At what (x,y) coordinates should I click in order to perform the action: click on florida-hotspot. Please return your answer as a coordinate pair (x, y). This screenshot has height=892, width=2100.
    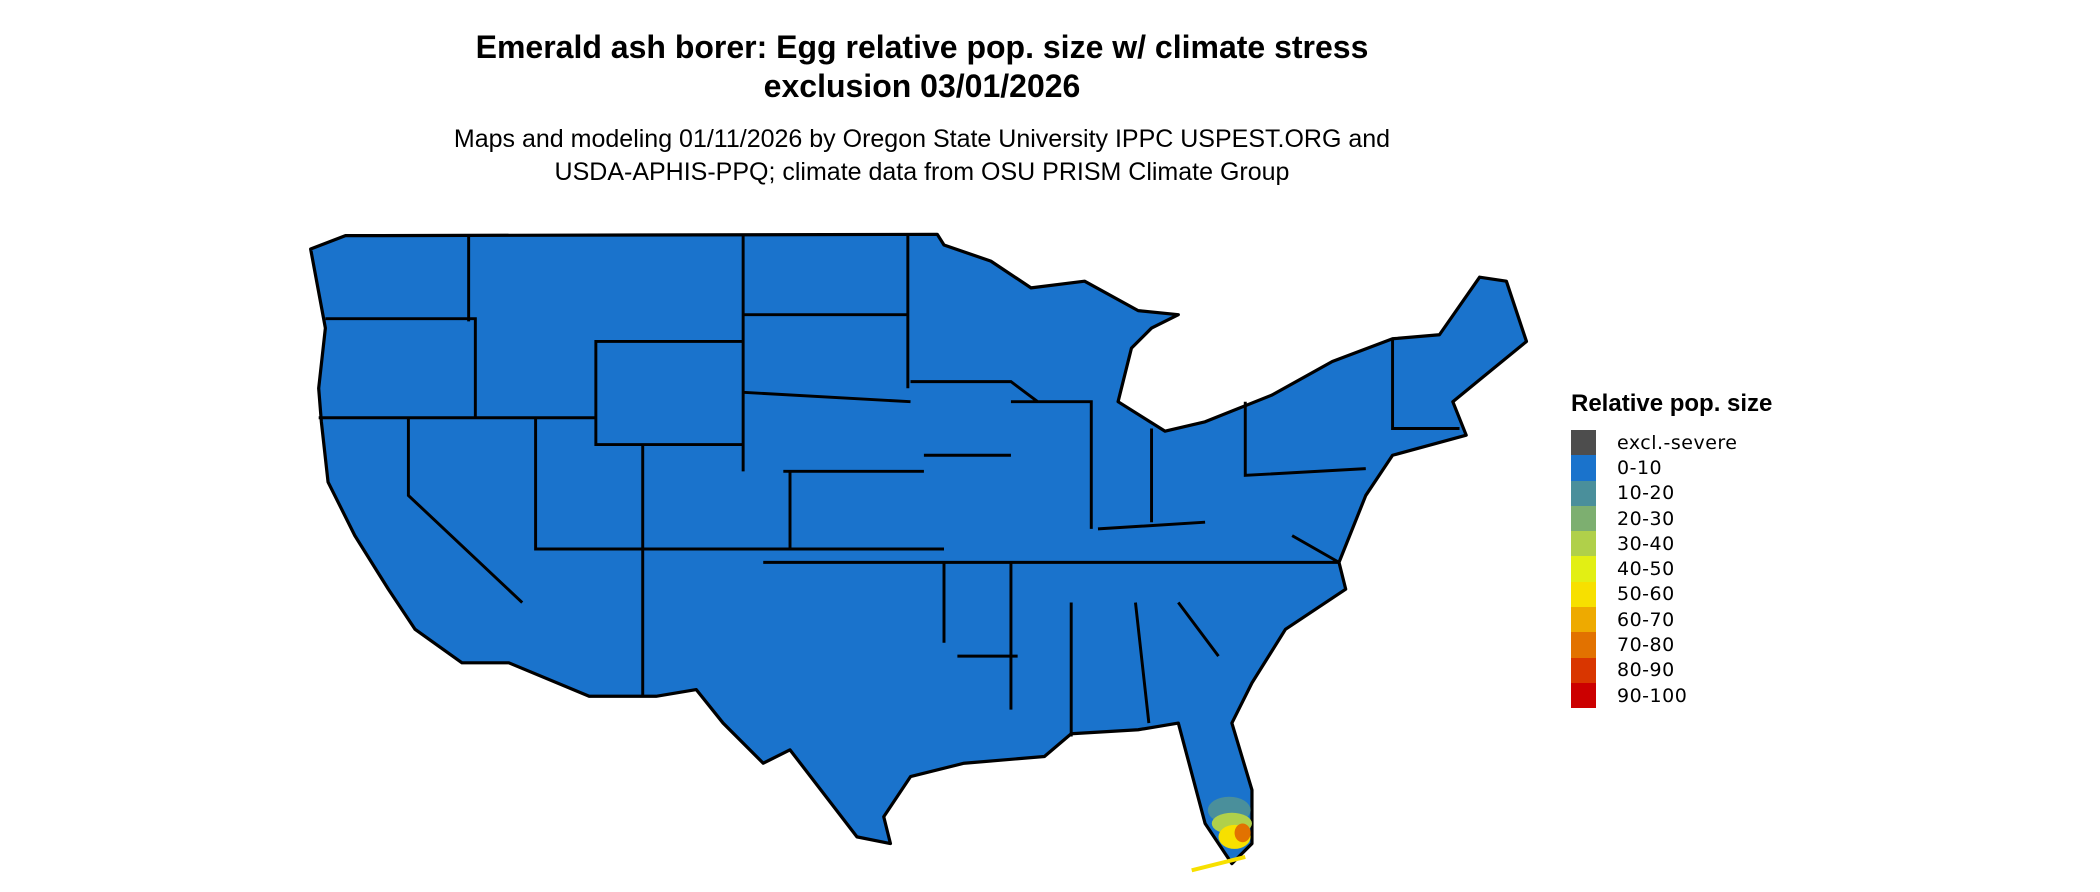
    Looking at the image, I should click on (1221, 834).